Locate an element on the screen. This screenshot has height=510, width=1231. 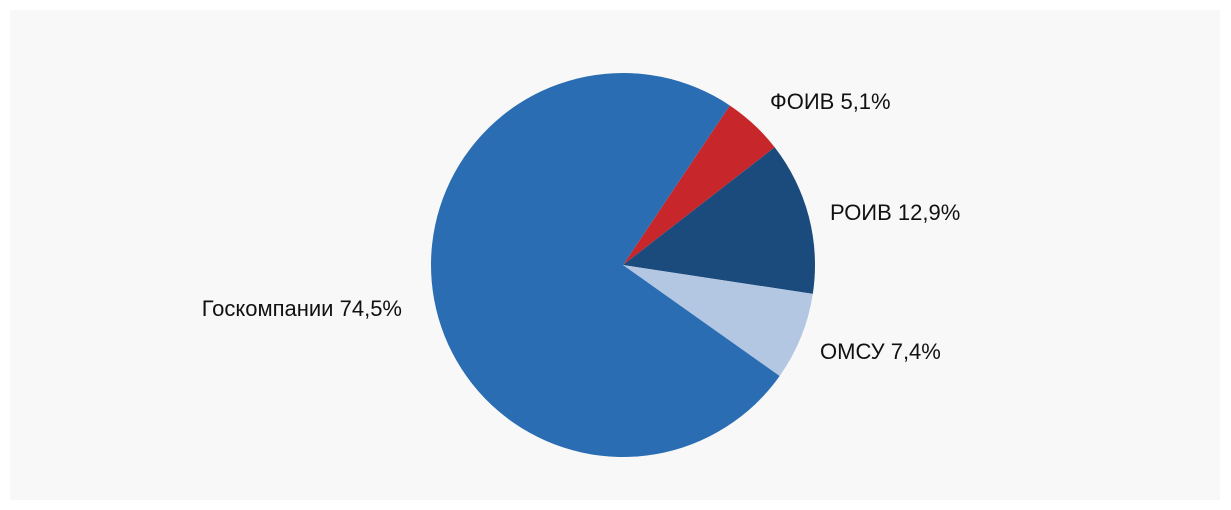
slice-label: ФОИВ 5,1% is located at coordinates (830, 101).